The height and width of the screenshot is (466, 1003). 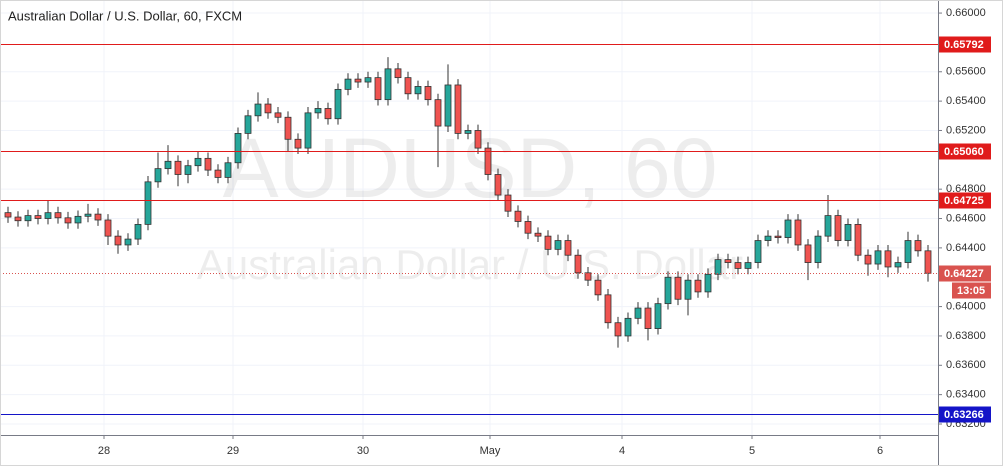 I want to click on y-tick-label: 0.64600, so click(x=966, y=218).